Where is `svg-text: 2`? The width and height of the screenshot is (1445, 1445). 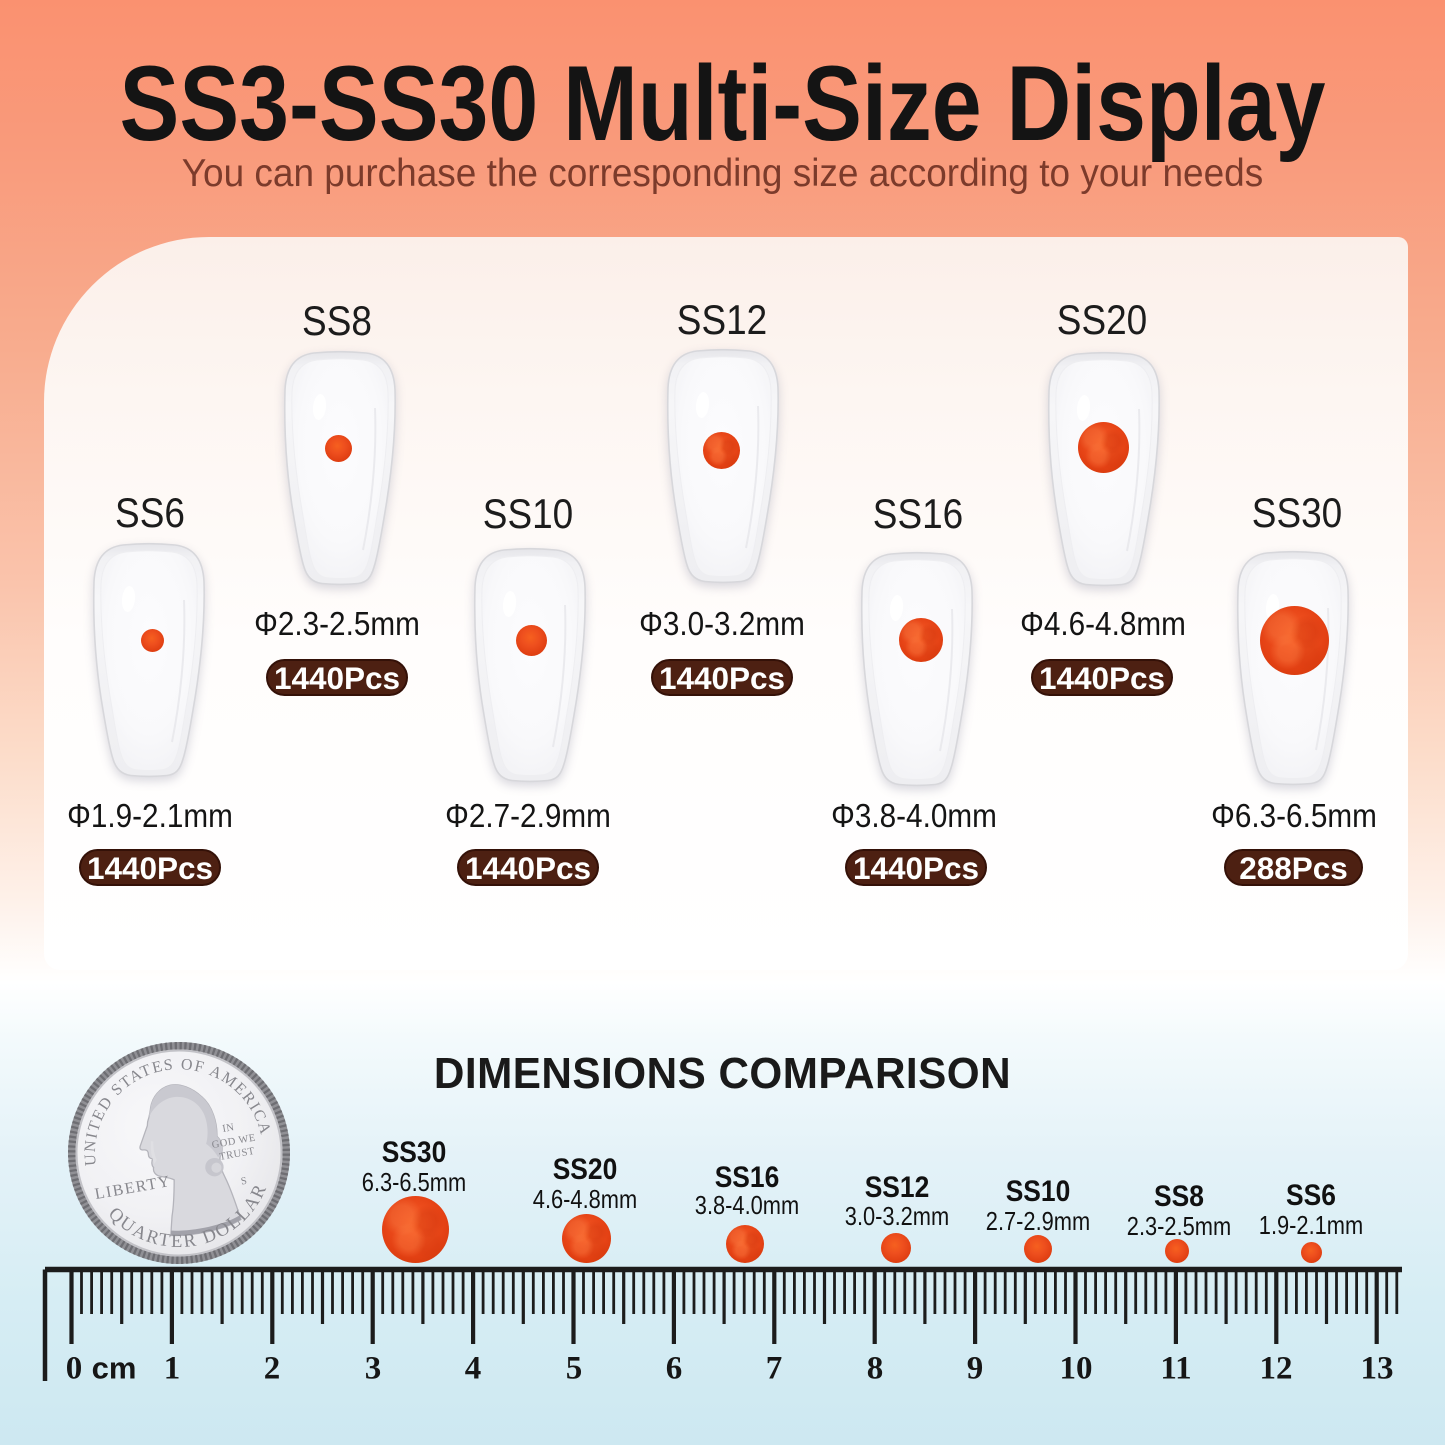
svg-text: 2 is located at coordinates (272, 1369).